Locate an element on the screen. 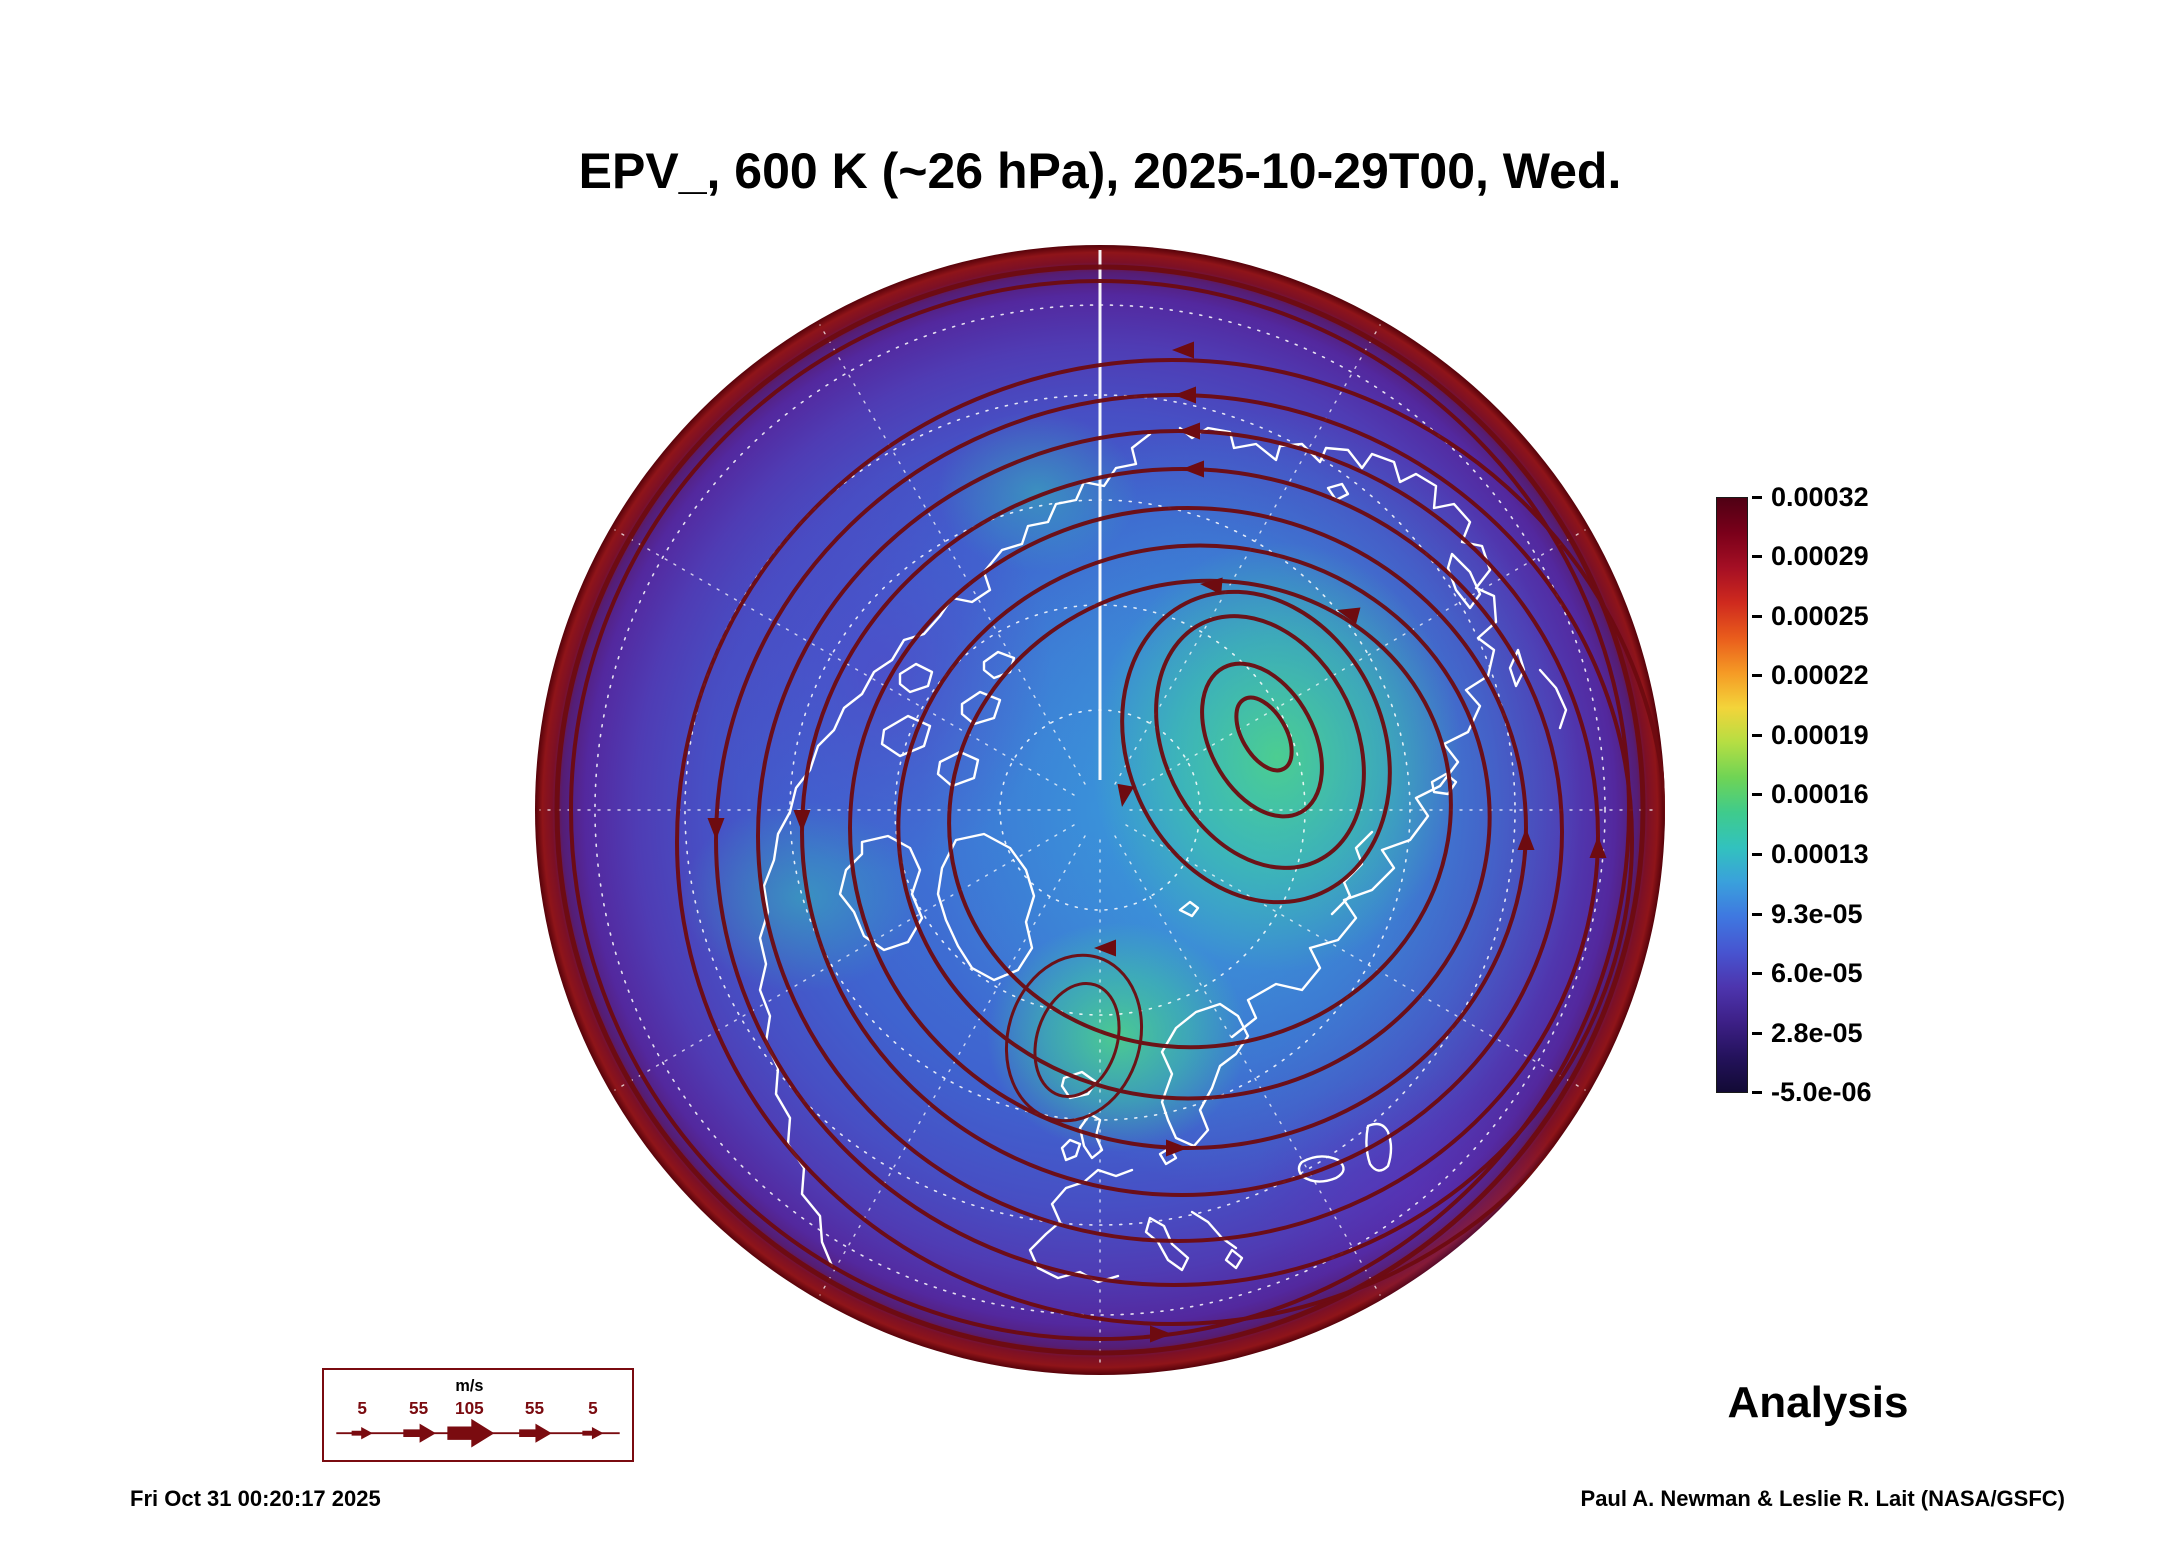 This screenshot has height=1561, width=2165. colorbar-tick: 9.3e-05 is located at coordinates (1812, 914).